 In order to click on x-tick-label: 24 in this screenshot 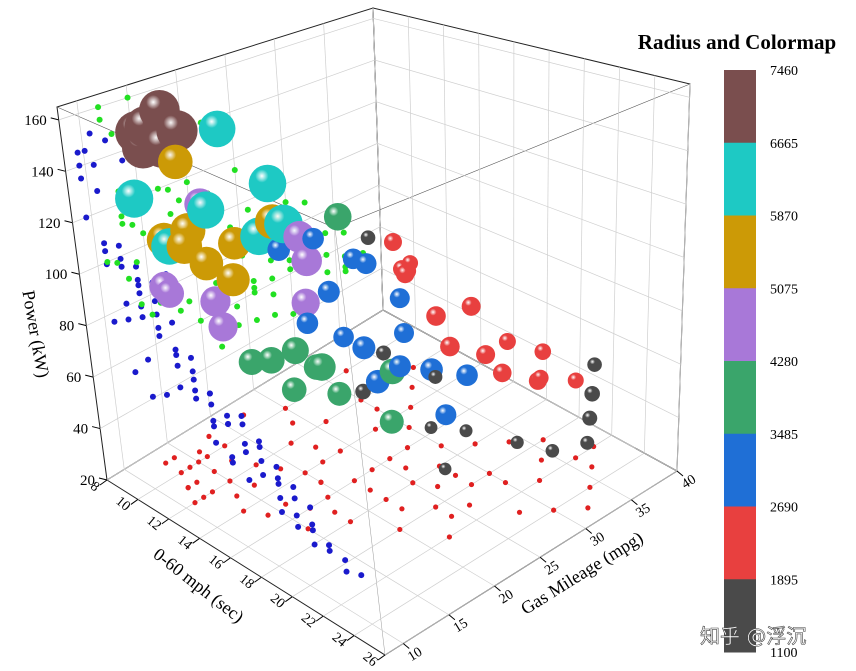, I will do `click(339, 640)`.